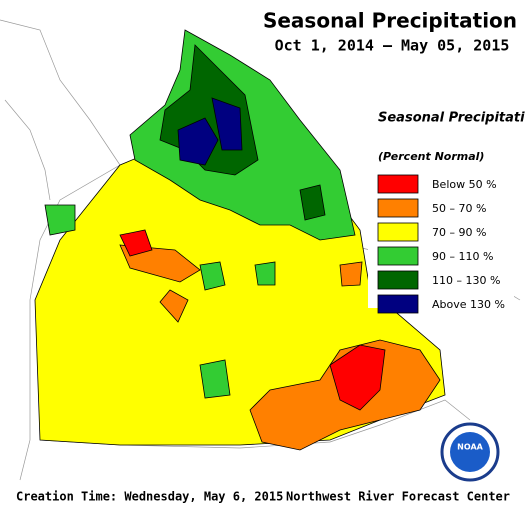 This screenshot has height=512, width=525. Describe the element at coordinates (149, 497) in the screenshot. I see `footer-left: Creation Time: Wednesday, May 6, 2015` at that location.